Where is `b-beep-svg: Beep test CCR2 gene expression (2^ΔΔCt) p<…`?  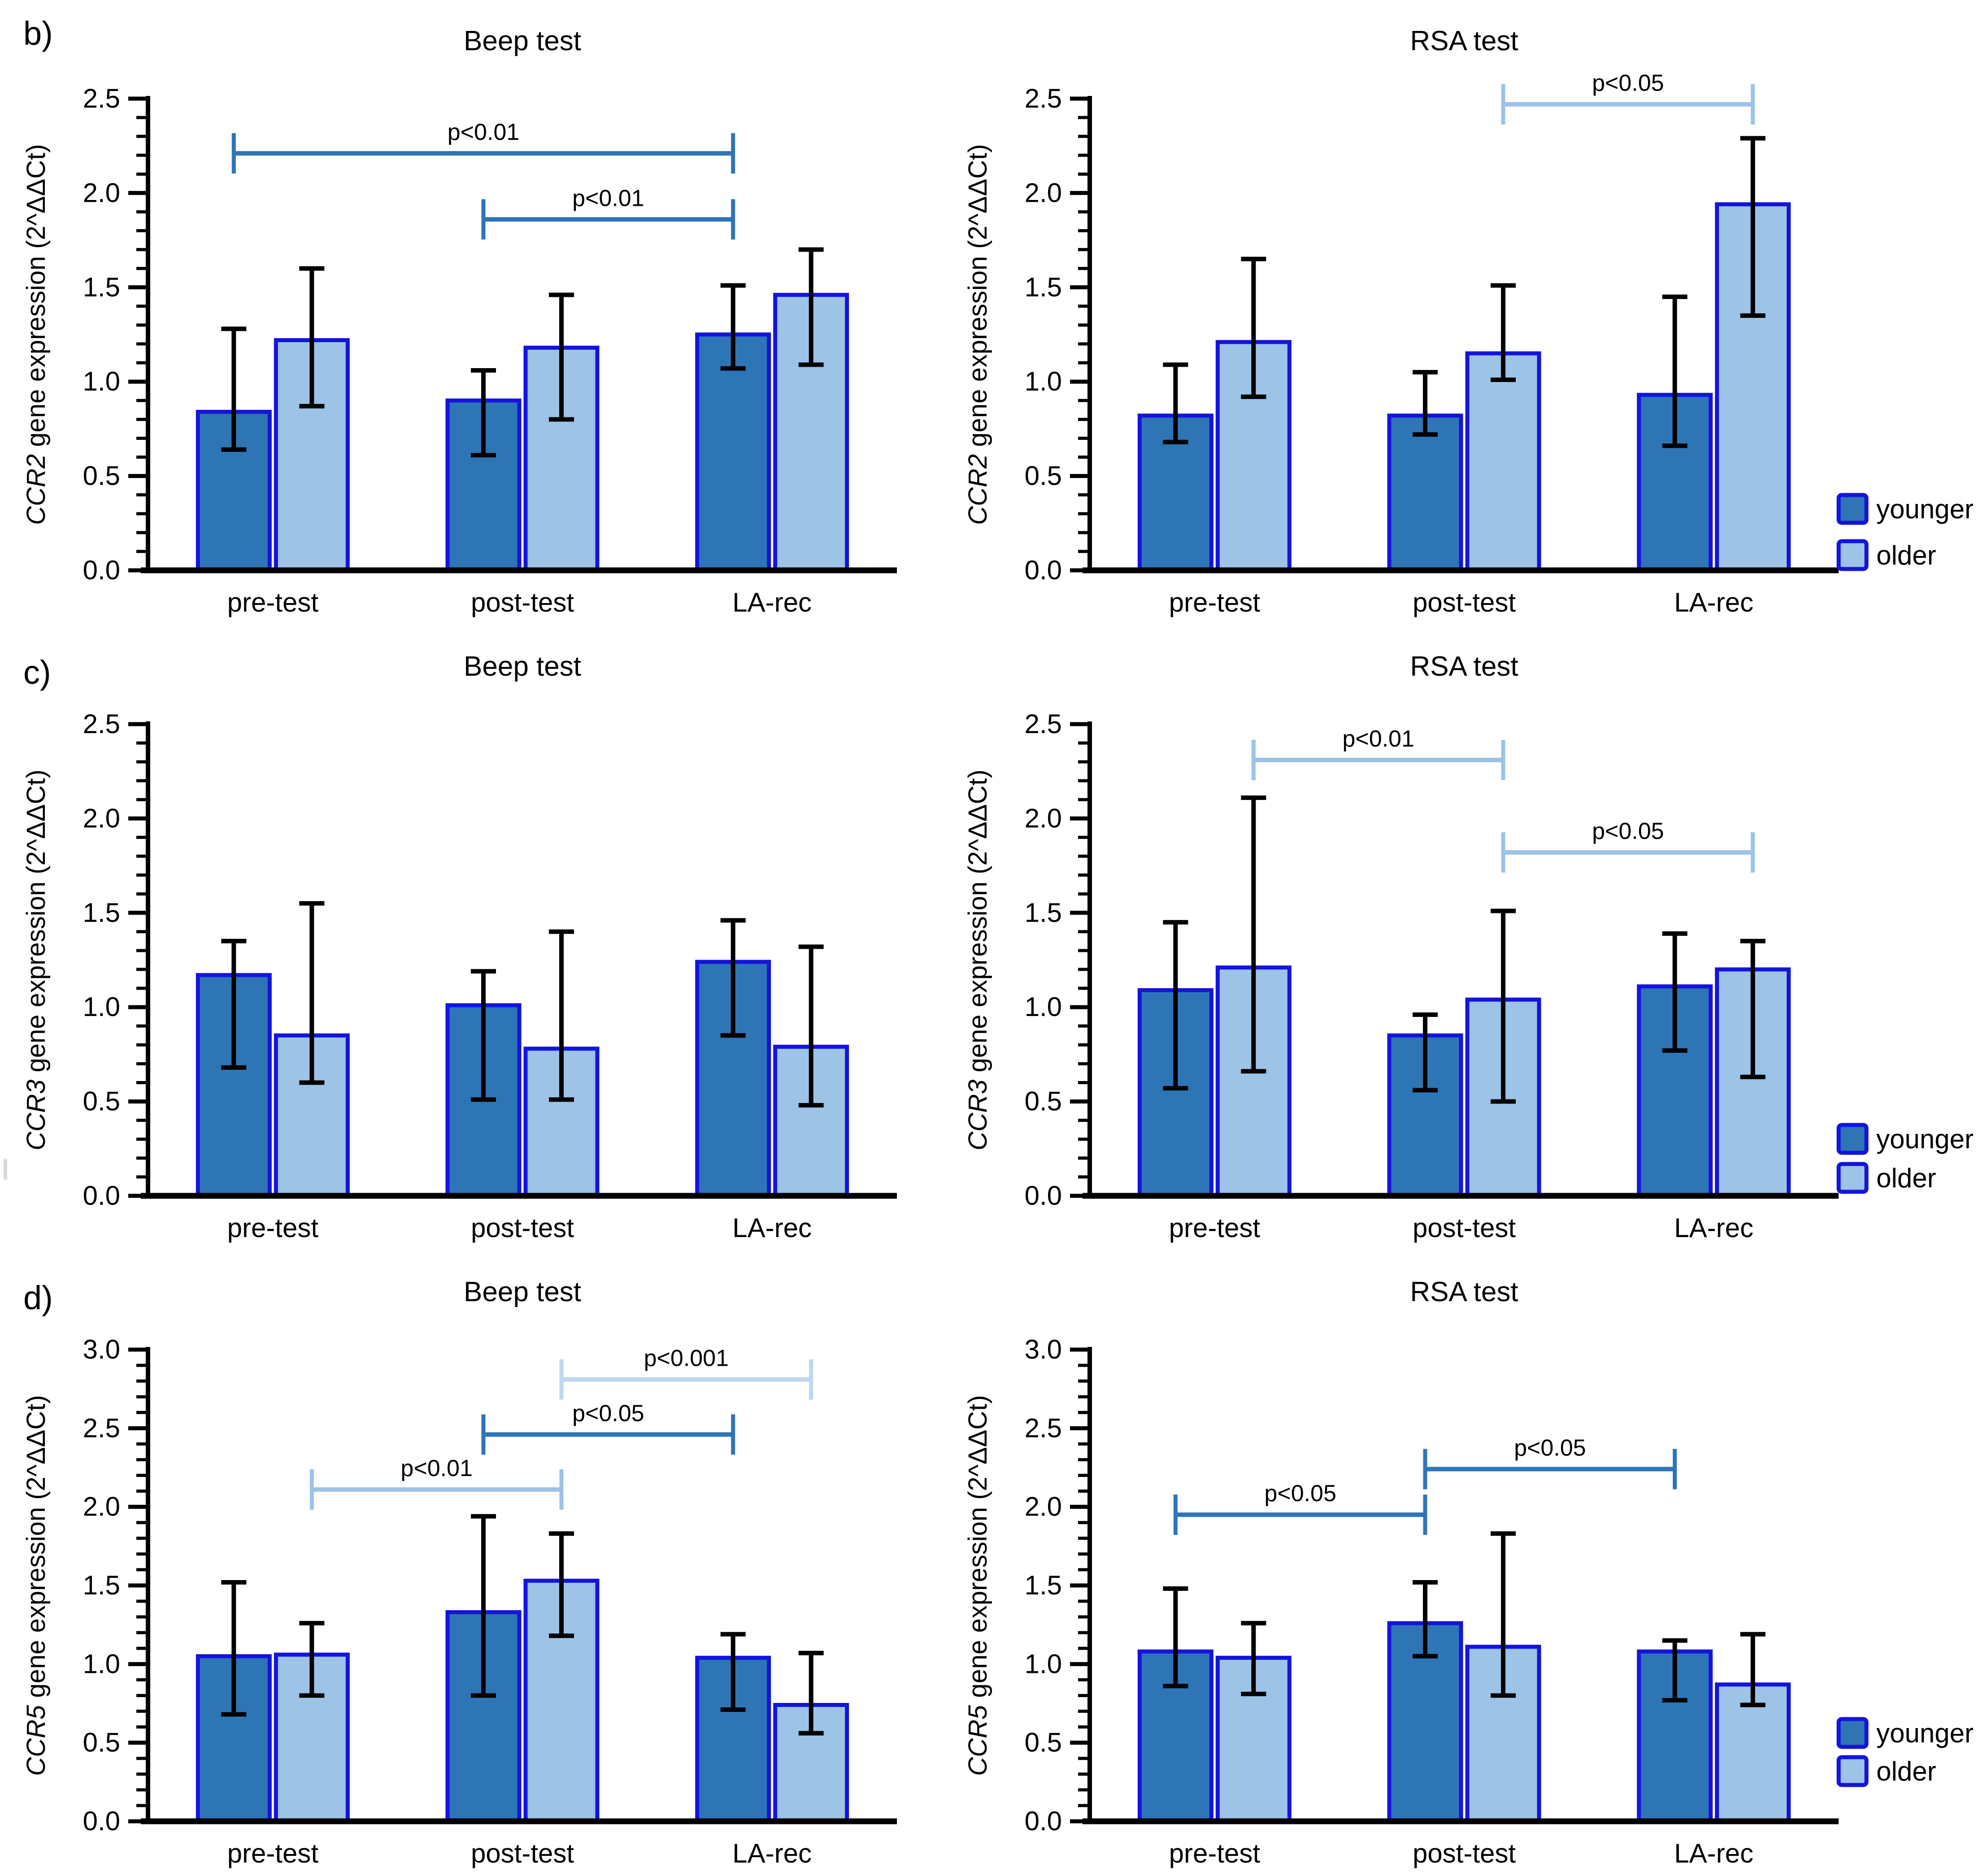
b-beep-svg: Beep test CCR2 gene expression (2^ΔΔCt) p<… is located at coordinates (459, 321).